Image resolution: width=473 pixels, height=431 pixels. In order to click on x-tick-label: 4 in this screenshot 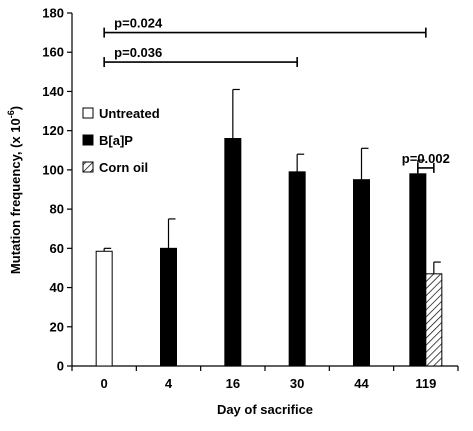, I will do `click(169, 383)`.